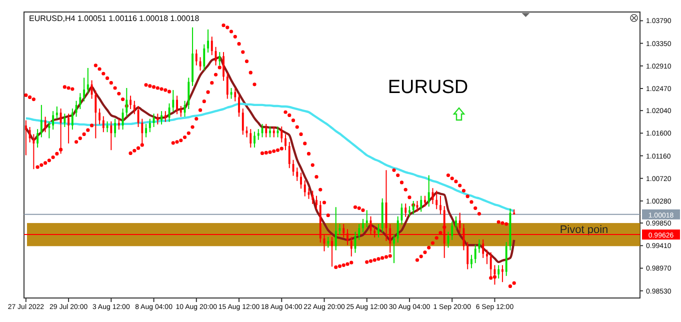  What do you see at coordinates (114, 18) in the screenshot?
I see `chart-title: EURUSD,H4 1.00051 1.00116 1.00018 1.00018` at bounding box center [114, 18].